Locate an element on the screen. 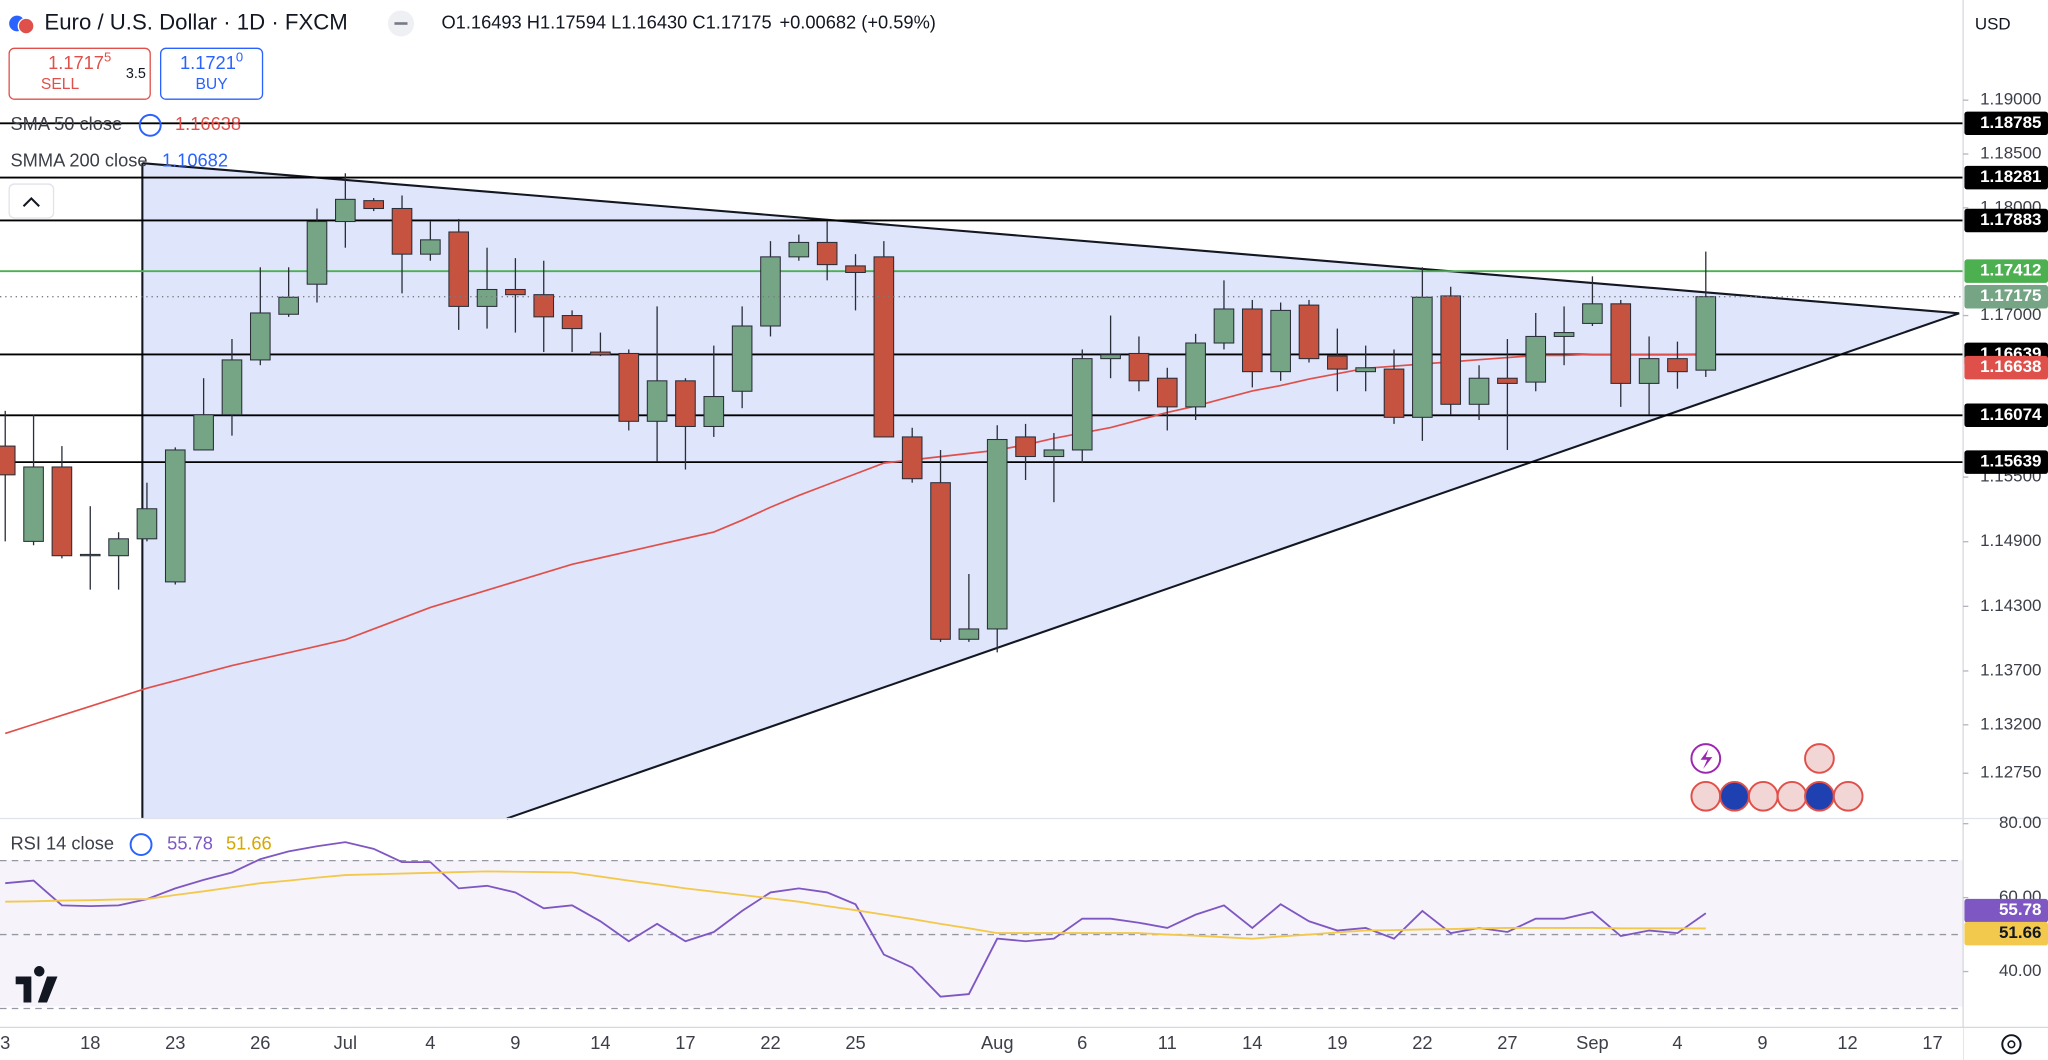 This screenshot has height=1060, width=2048. x-tick-label: 22 is located at coordinates (770, 1042).